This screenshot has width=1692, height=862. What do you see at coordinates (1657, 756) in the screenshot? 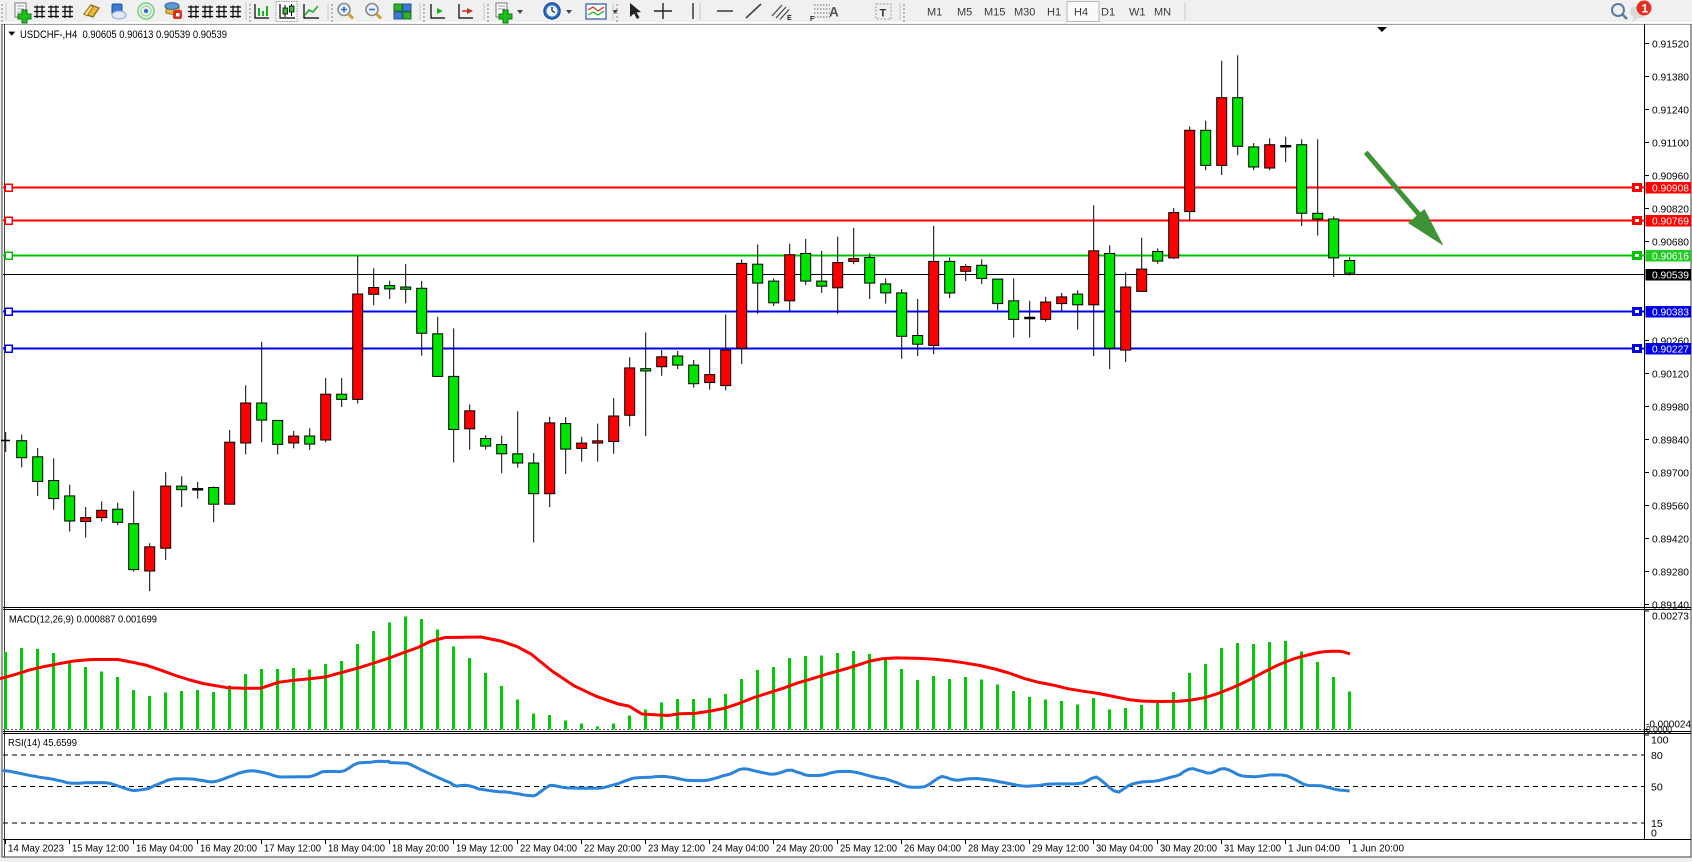
I see `svg-text: 80` at bounding box center [1657, 756].